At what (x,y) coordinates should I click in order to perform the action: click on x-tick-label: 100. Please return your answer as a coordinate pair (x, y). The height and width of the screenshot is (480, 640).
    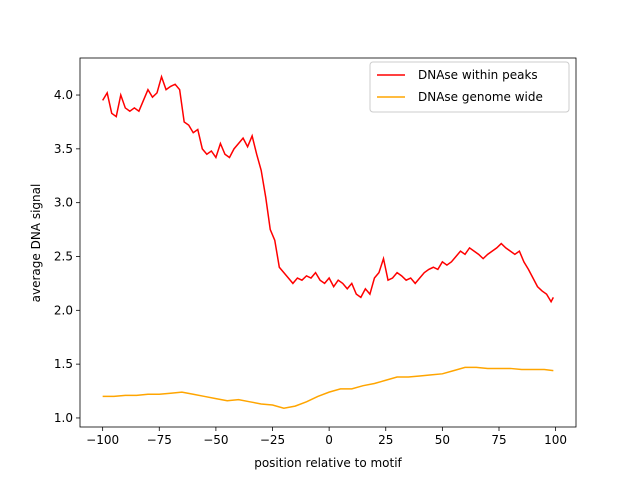
    Looking at the image, I should click on (555, 440).